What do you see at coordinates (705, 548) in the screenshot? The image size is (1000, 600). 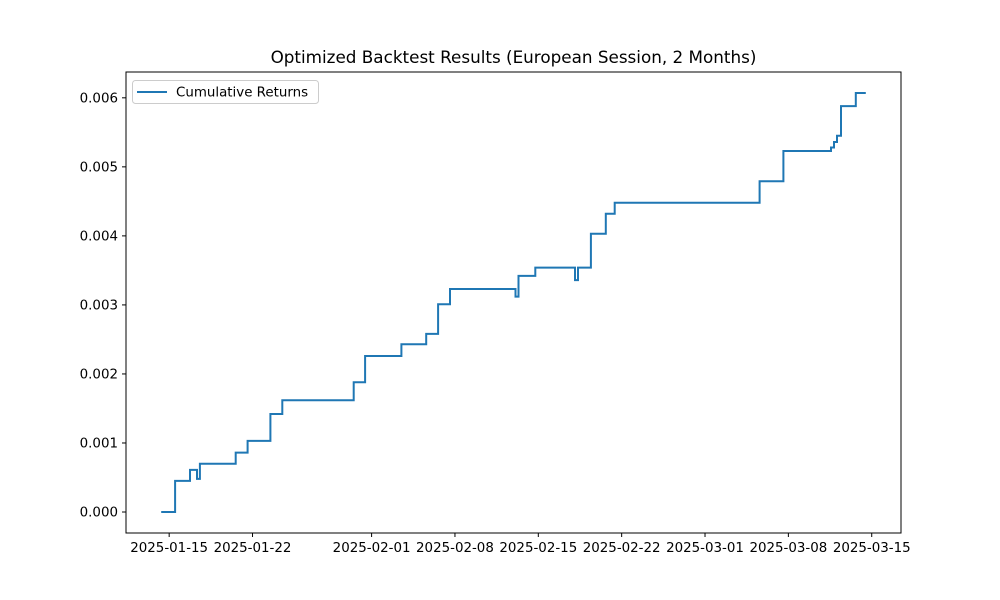 I see `x-tick-label: 2025-03-01` at bounding box center [705, 548].